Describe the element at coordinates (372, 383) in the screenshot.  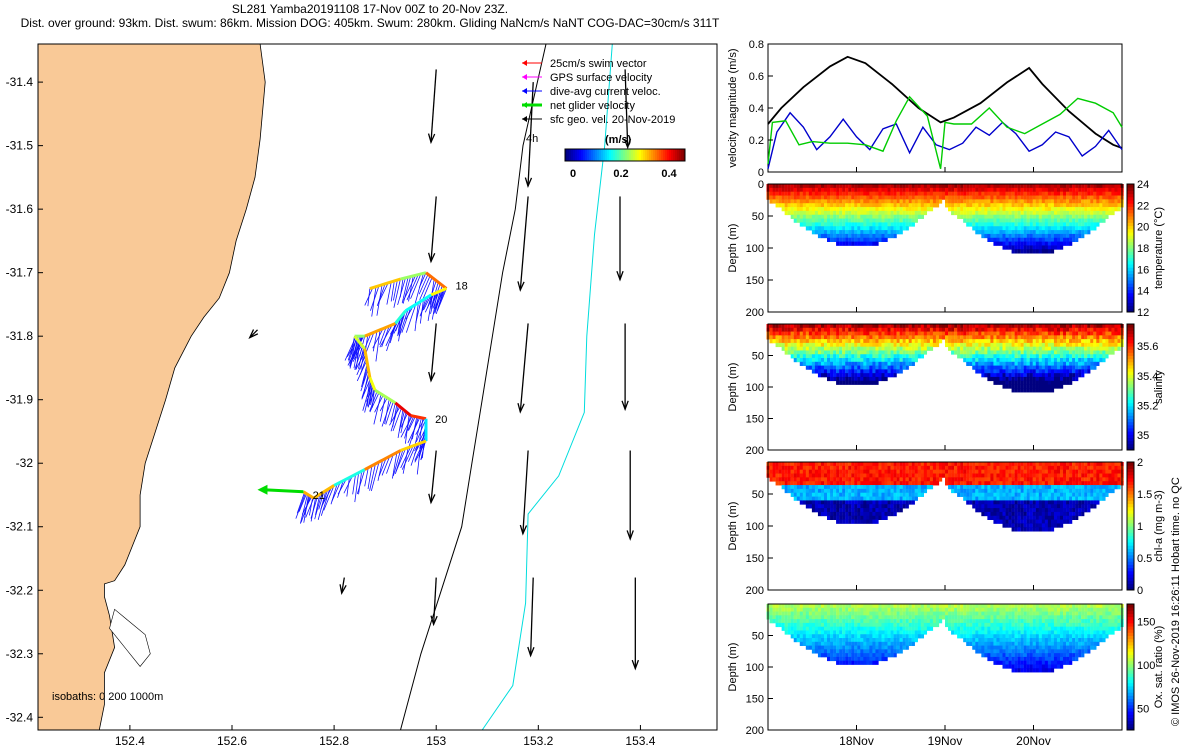
I see `glider-track-segment` at that location.